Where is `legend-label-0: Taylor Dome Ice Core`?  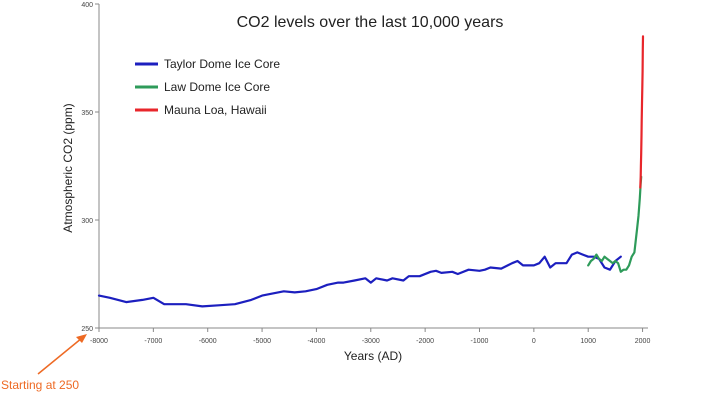 legend-label-0: Taylor Dome Ice Core is located at coordinates (222, 64).